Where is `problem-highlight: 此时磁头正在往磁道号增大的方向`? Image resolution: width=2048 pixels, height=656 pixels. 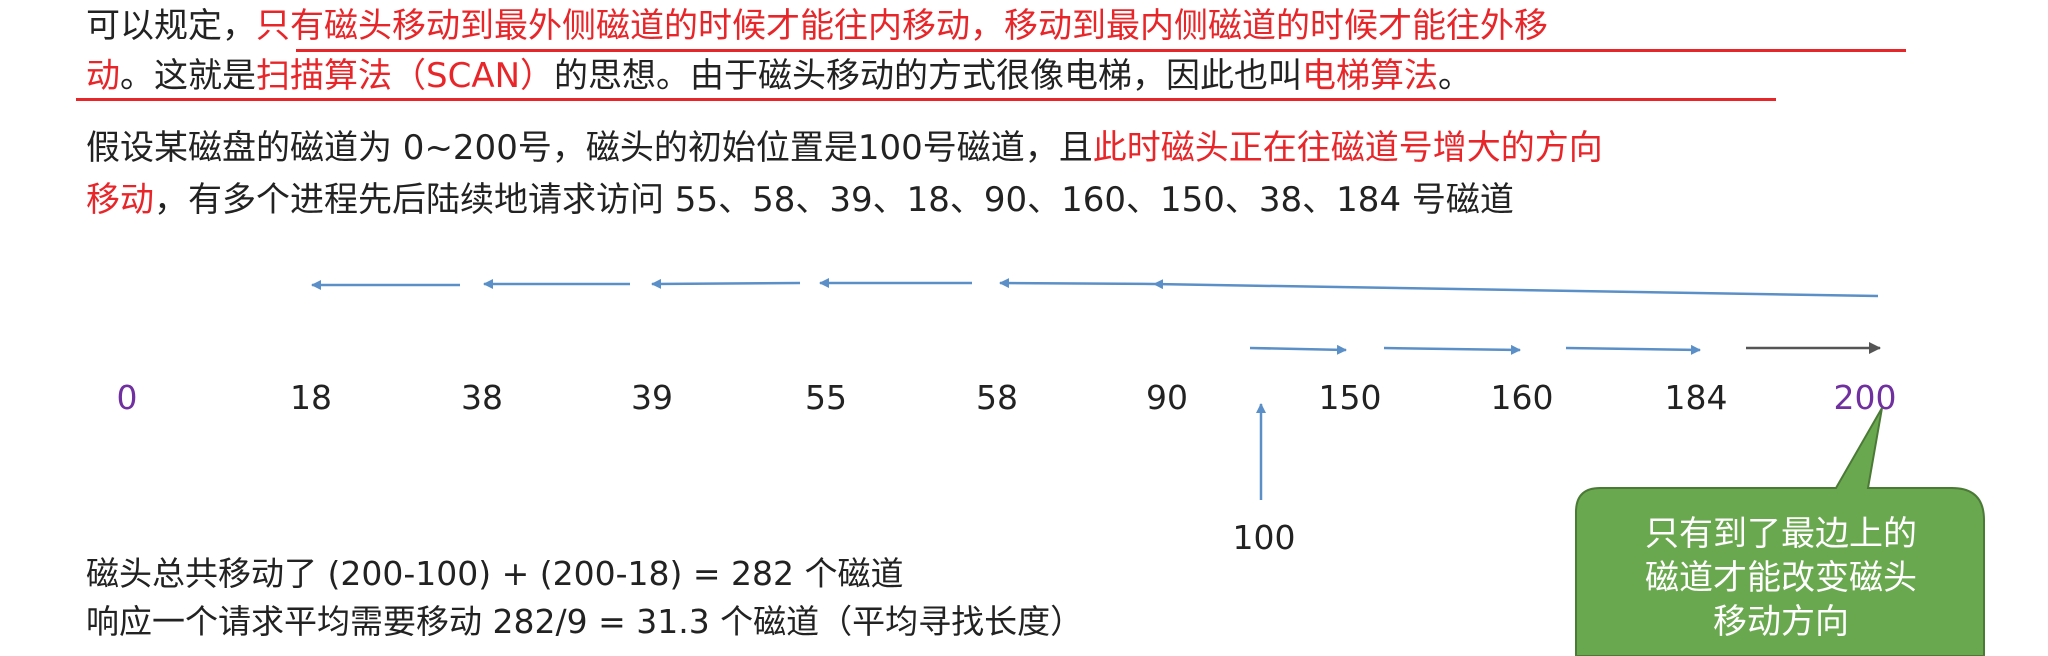
problem-highlight: 此时磁头正在往磁道号增大的方向 is located at coordinates (1347, 148).